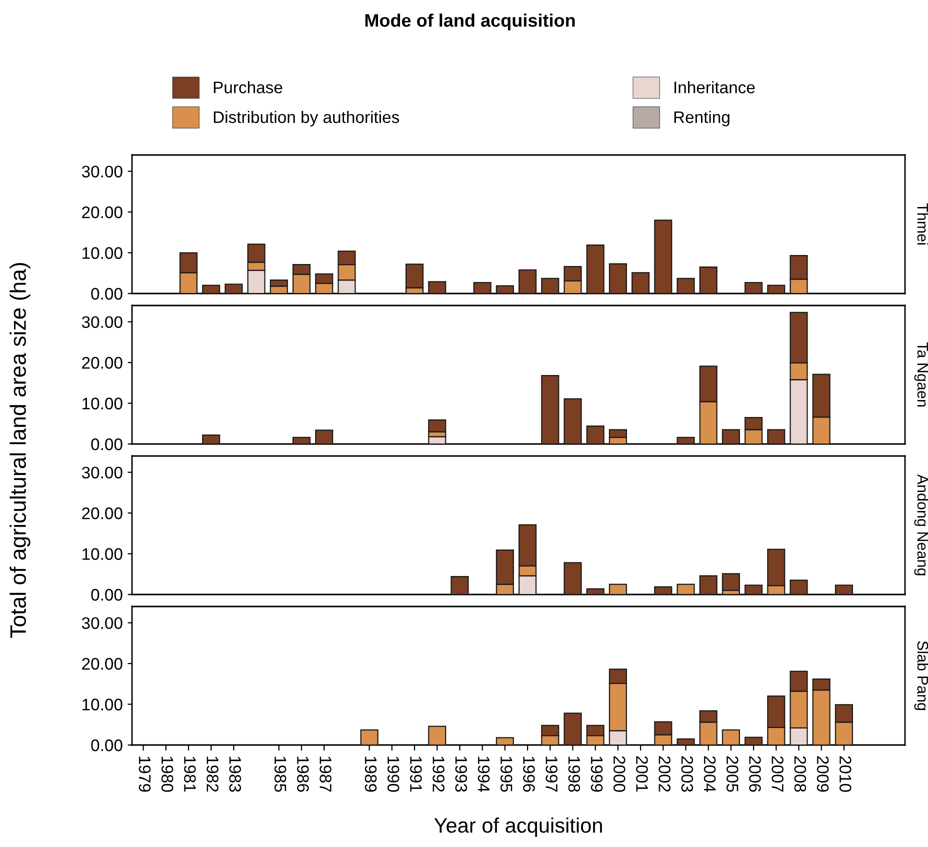 Image resolution: width=928 pixels, height=847 pixels. I want to click on x-tick-label: 2000, so click(619, 774).